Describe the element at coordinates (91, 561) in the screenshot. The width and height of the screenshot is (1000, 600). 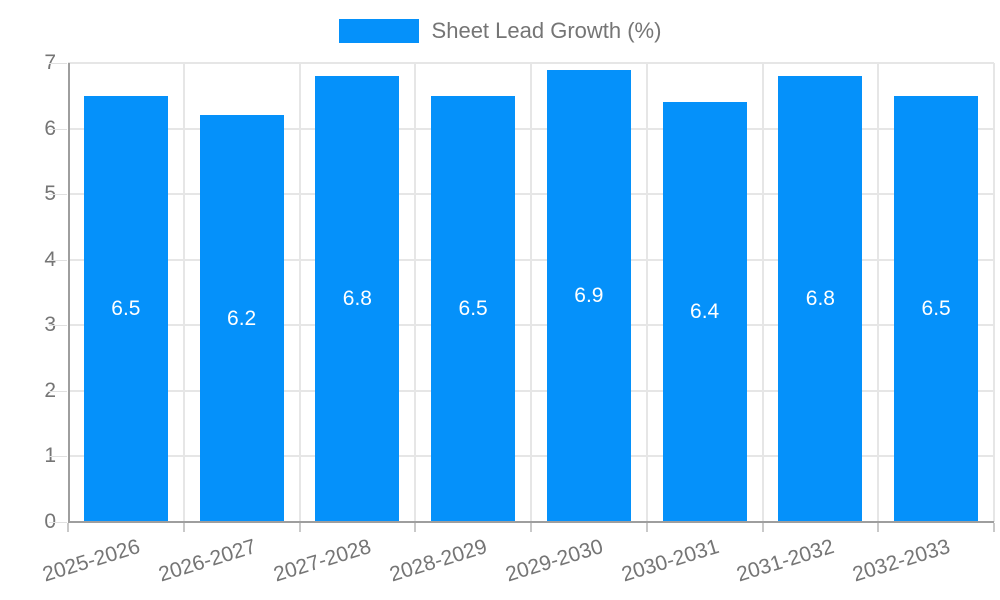
I see `x-axis-label: 2025-2026` at that location.